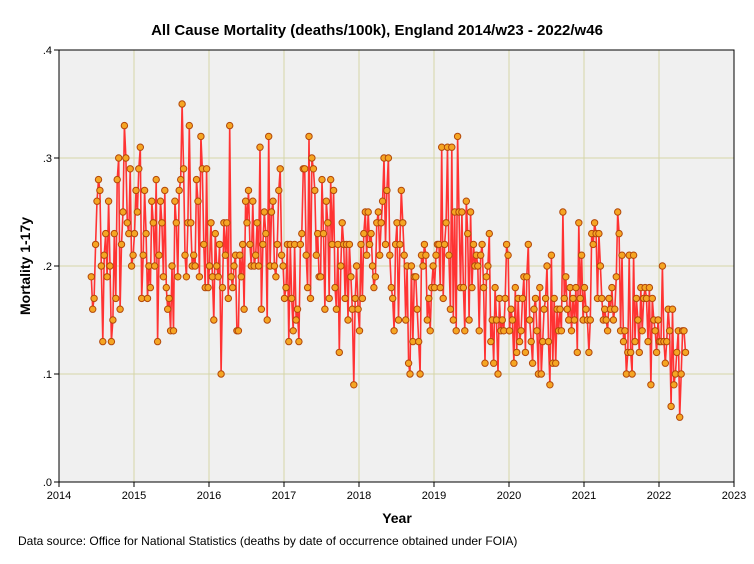 The height and width of the screenshot is (564, 754). I want to click on y-tick-label: .0, so click(47, 483).